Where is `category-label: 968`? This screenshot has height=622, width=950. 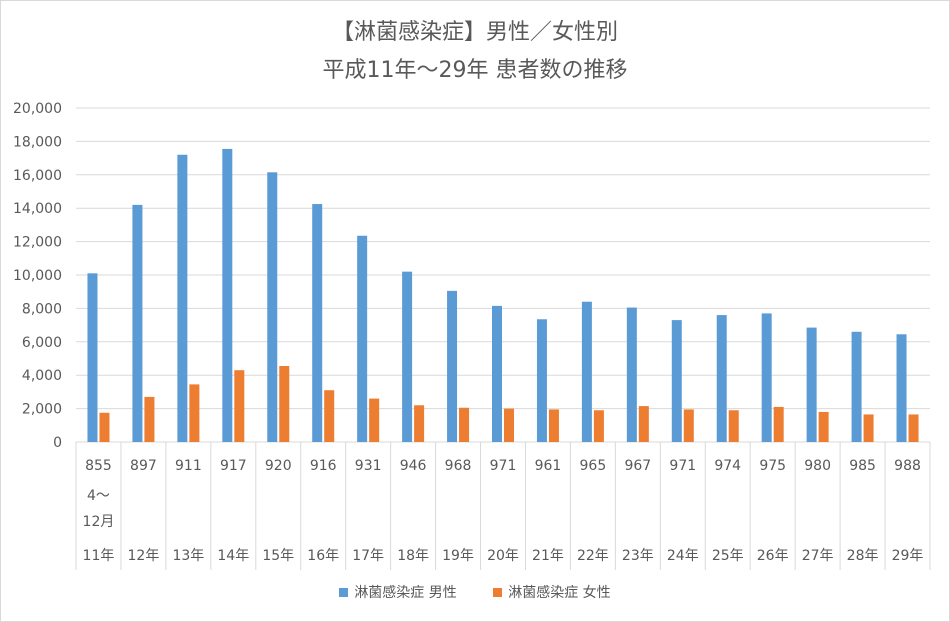 category-label: 968 is located at coordinates (458, 466).